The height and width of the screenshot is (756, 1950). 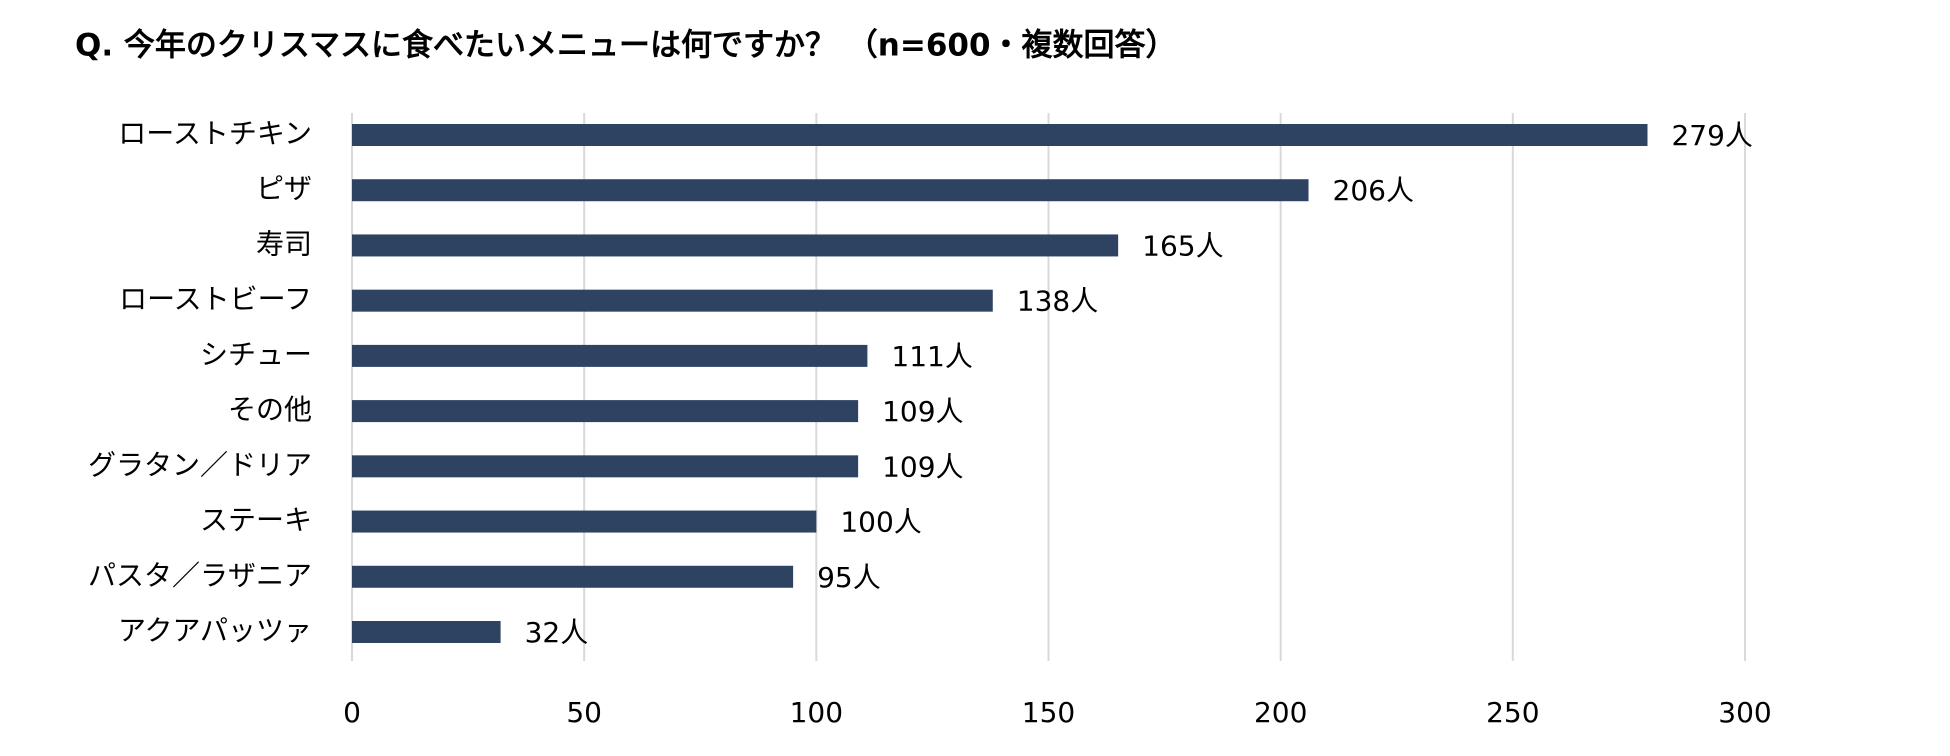 I want to click on x-tick-label: 200, so click(x=1280, y=712).